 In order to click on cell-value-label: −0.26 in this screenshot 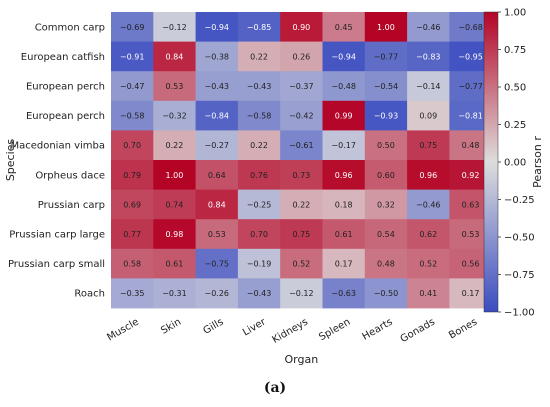, I will do `click(216, 293)`.